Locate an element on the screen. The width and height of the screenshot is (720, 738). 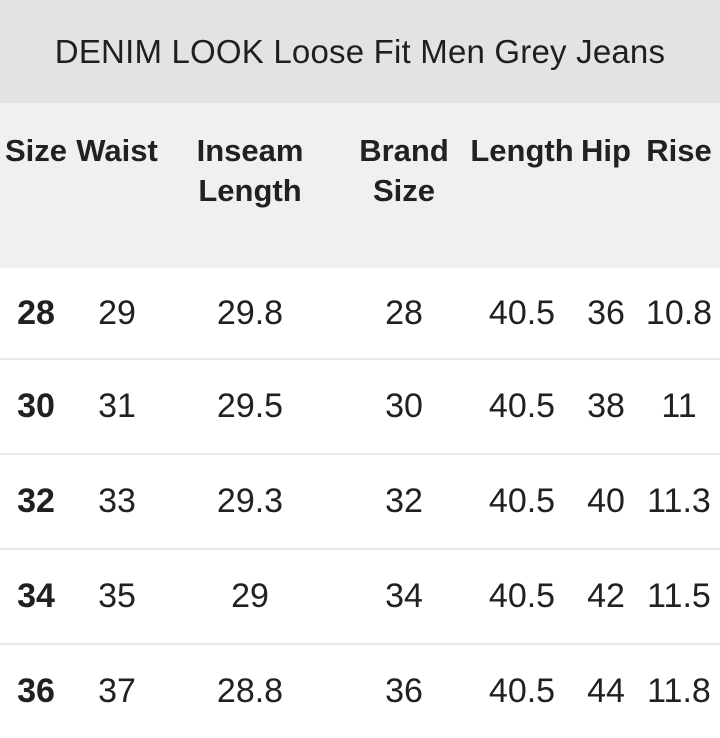
column-header-hip: Hip is located at coordinates (606, 185).